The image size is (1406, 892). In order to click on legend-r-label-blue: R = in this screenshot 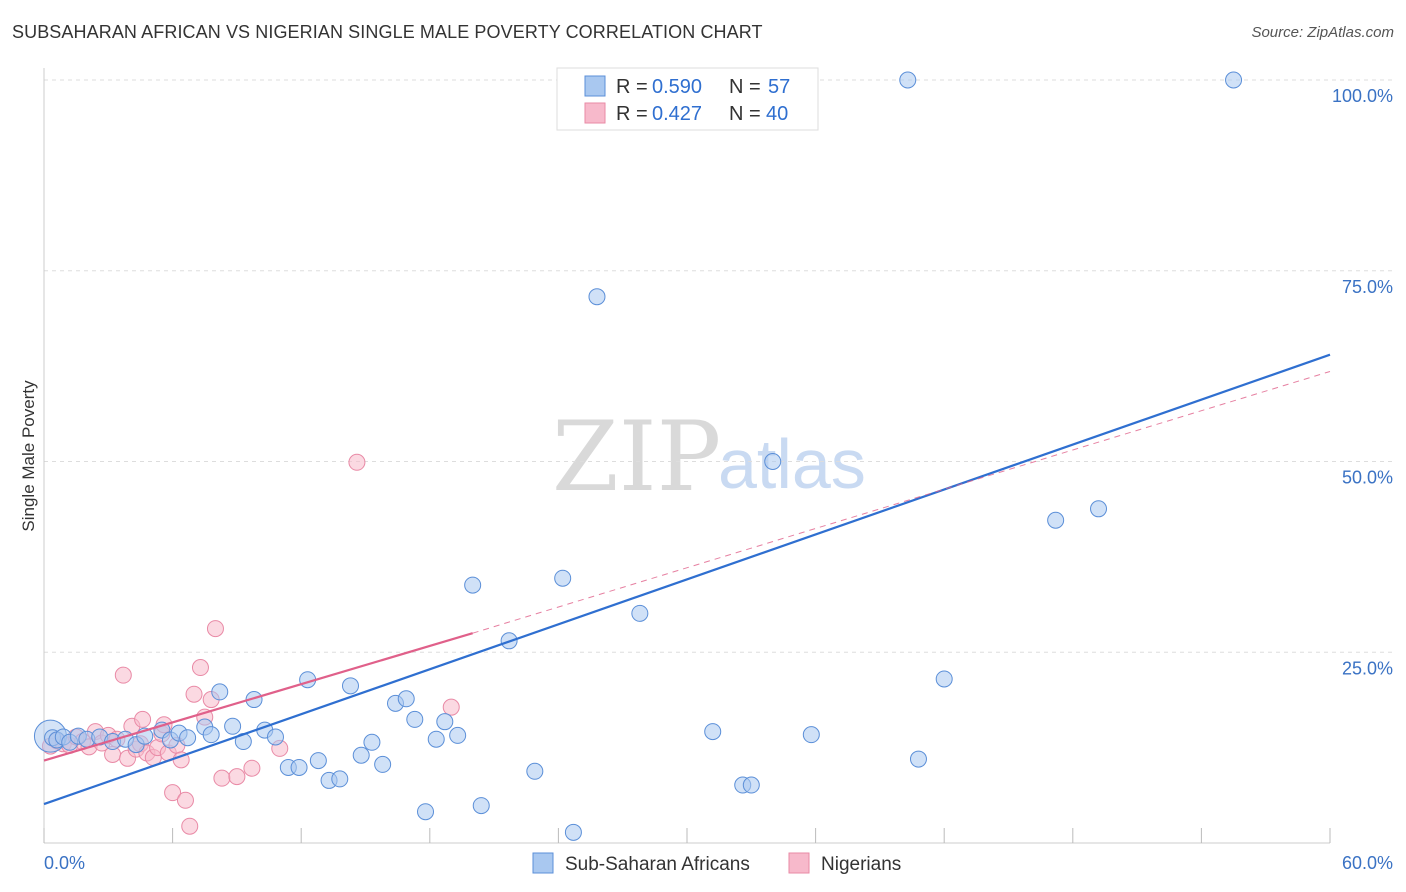, I will do `click(632, 87)`.